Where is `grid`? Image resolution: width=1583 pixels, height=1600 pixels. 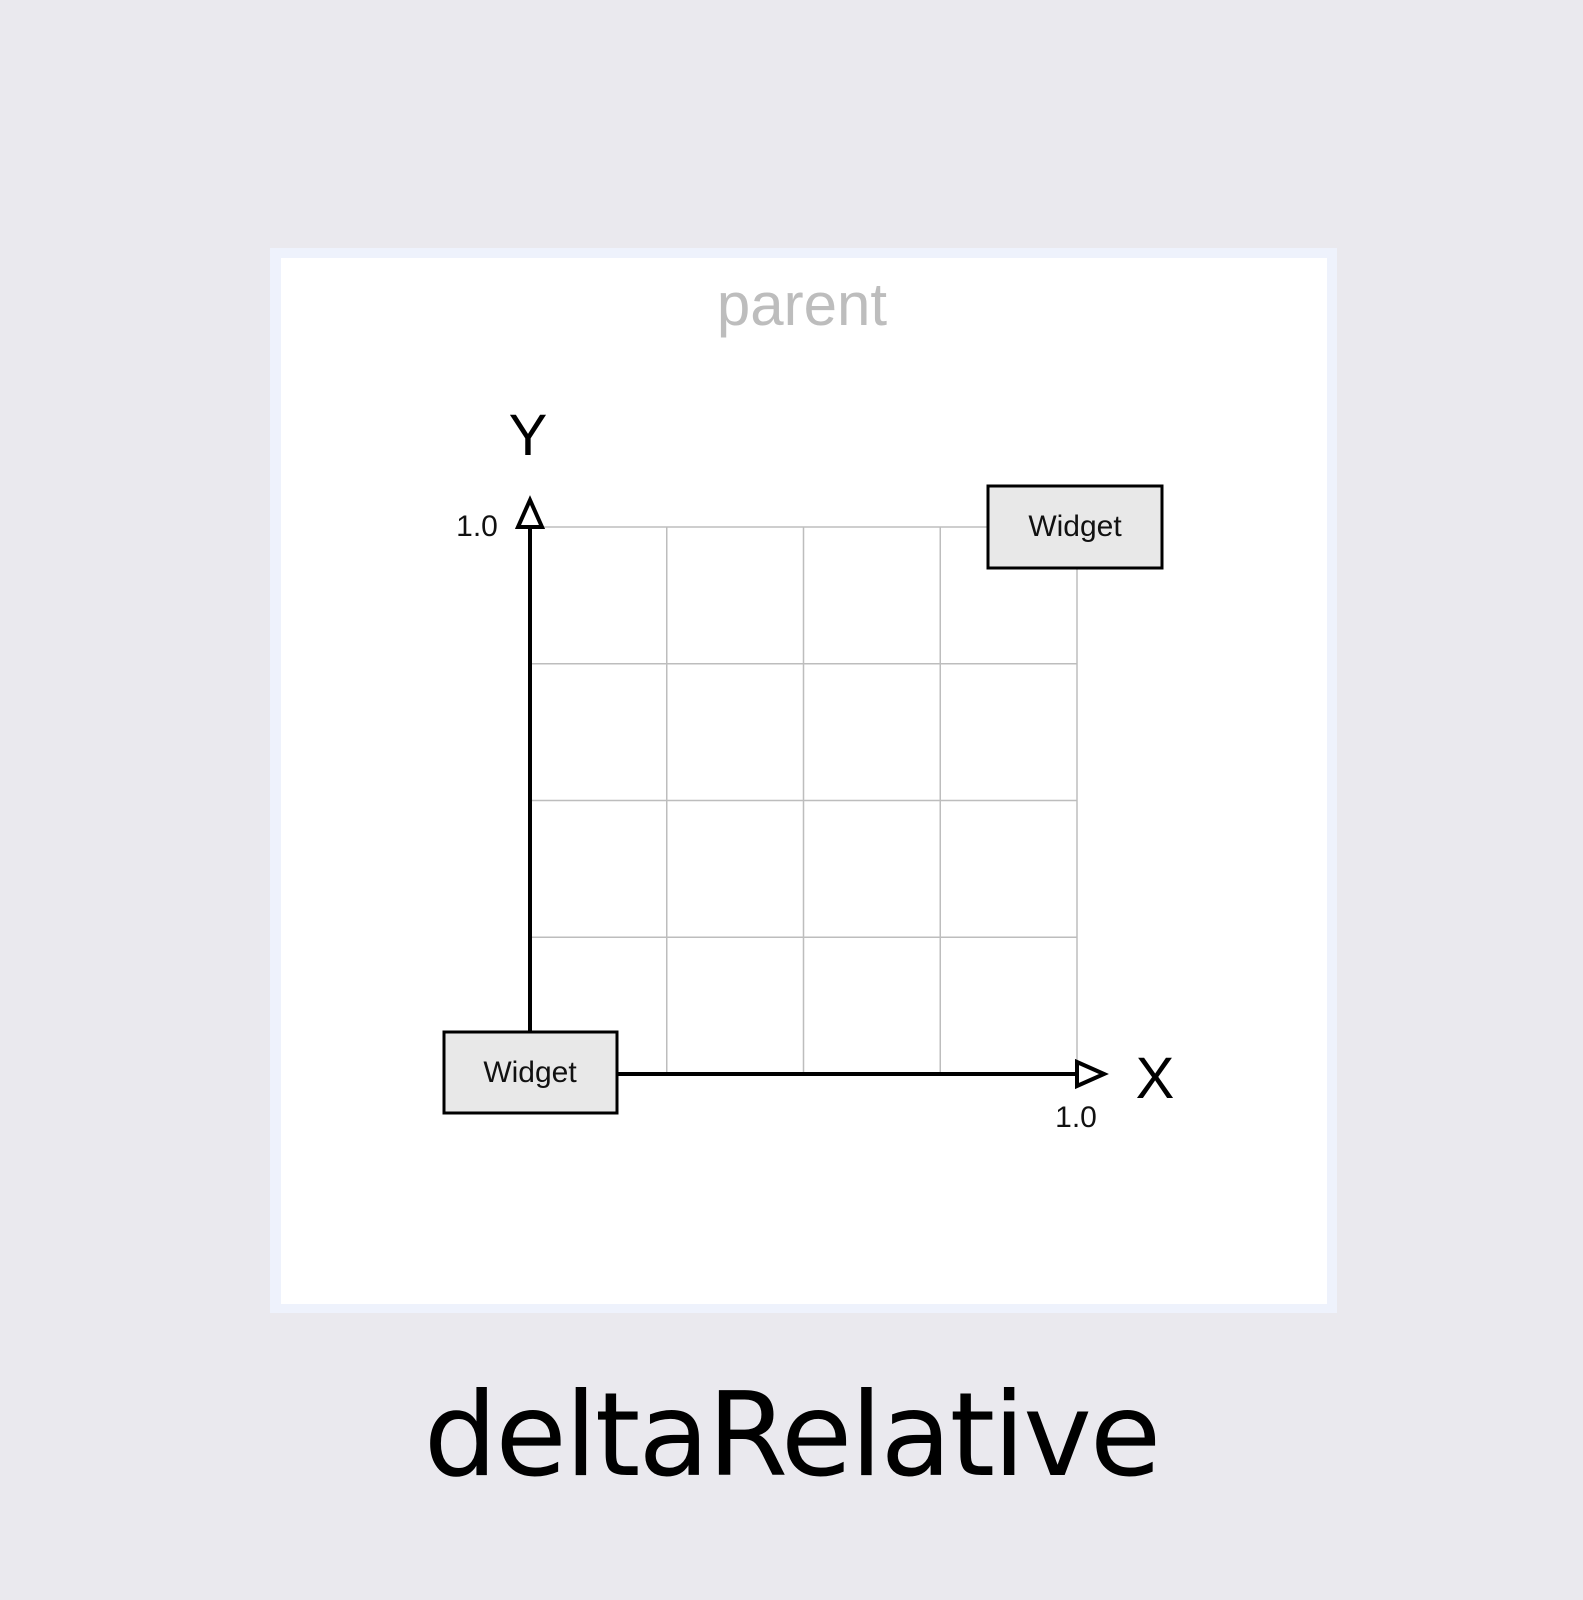 grid is located at coordinates (803, 800).